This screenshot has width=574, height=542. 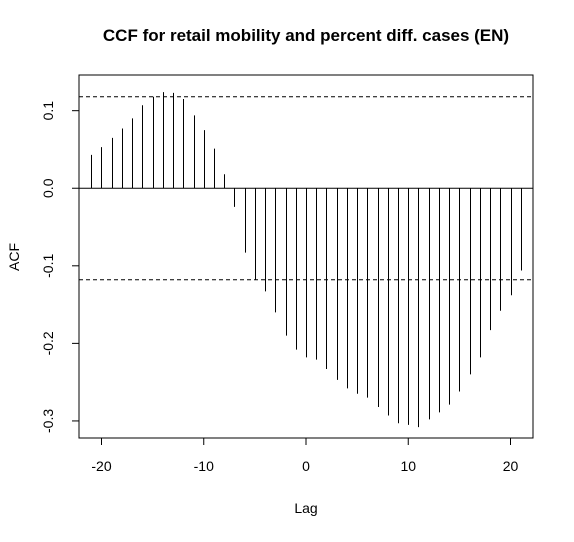 What do you see at coordinates (48, 188) in the screenshot?
I see `y-tick-label: 0.0` at bounding box center [48, 188].